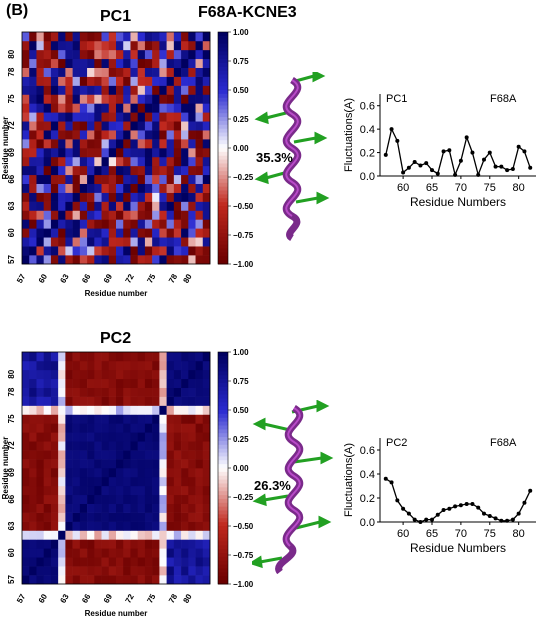 The height and width of the screenshot is (621, 550). I want to click on fluct-point, so click(391, 482).